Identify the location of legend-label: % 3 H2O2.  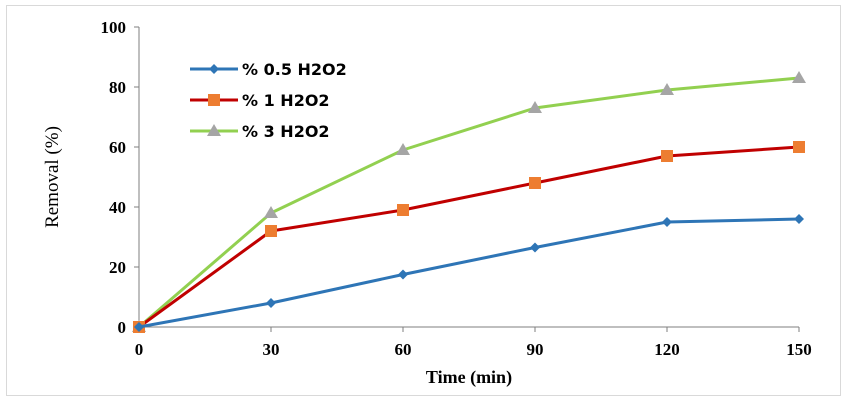
(286, 131).